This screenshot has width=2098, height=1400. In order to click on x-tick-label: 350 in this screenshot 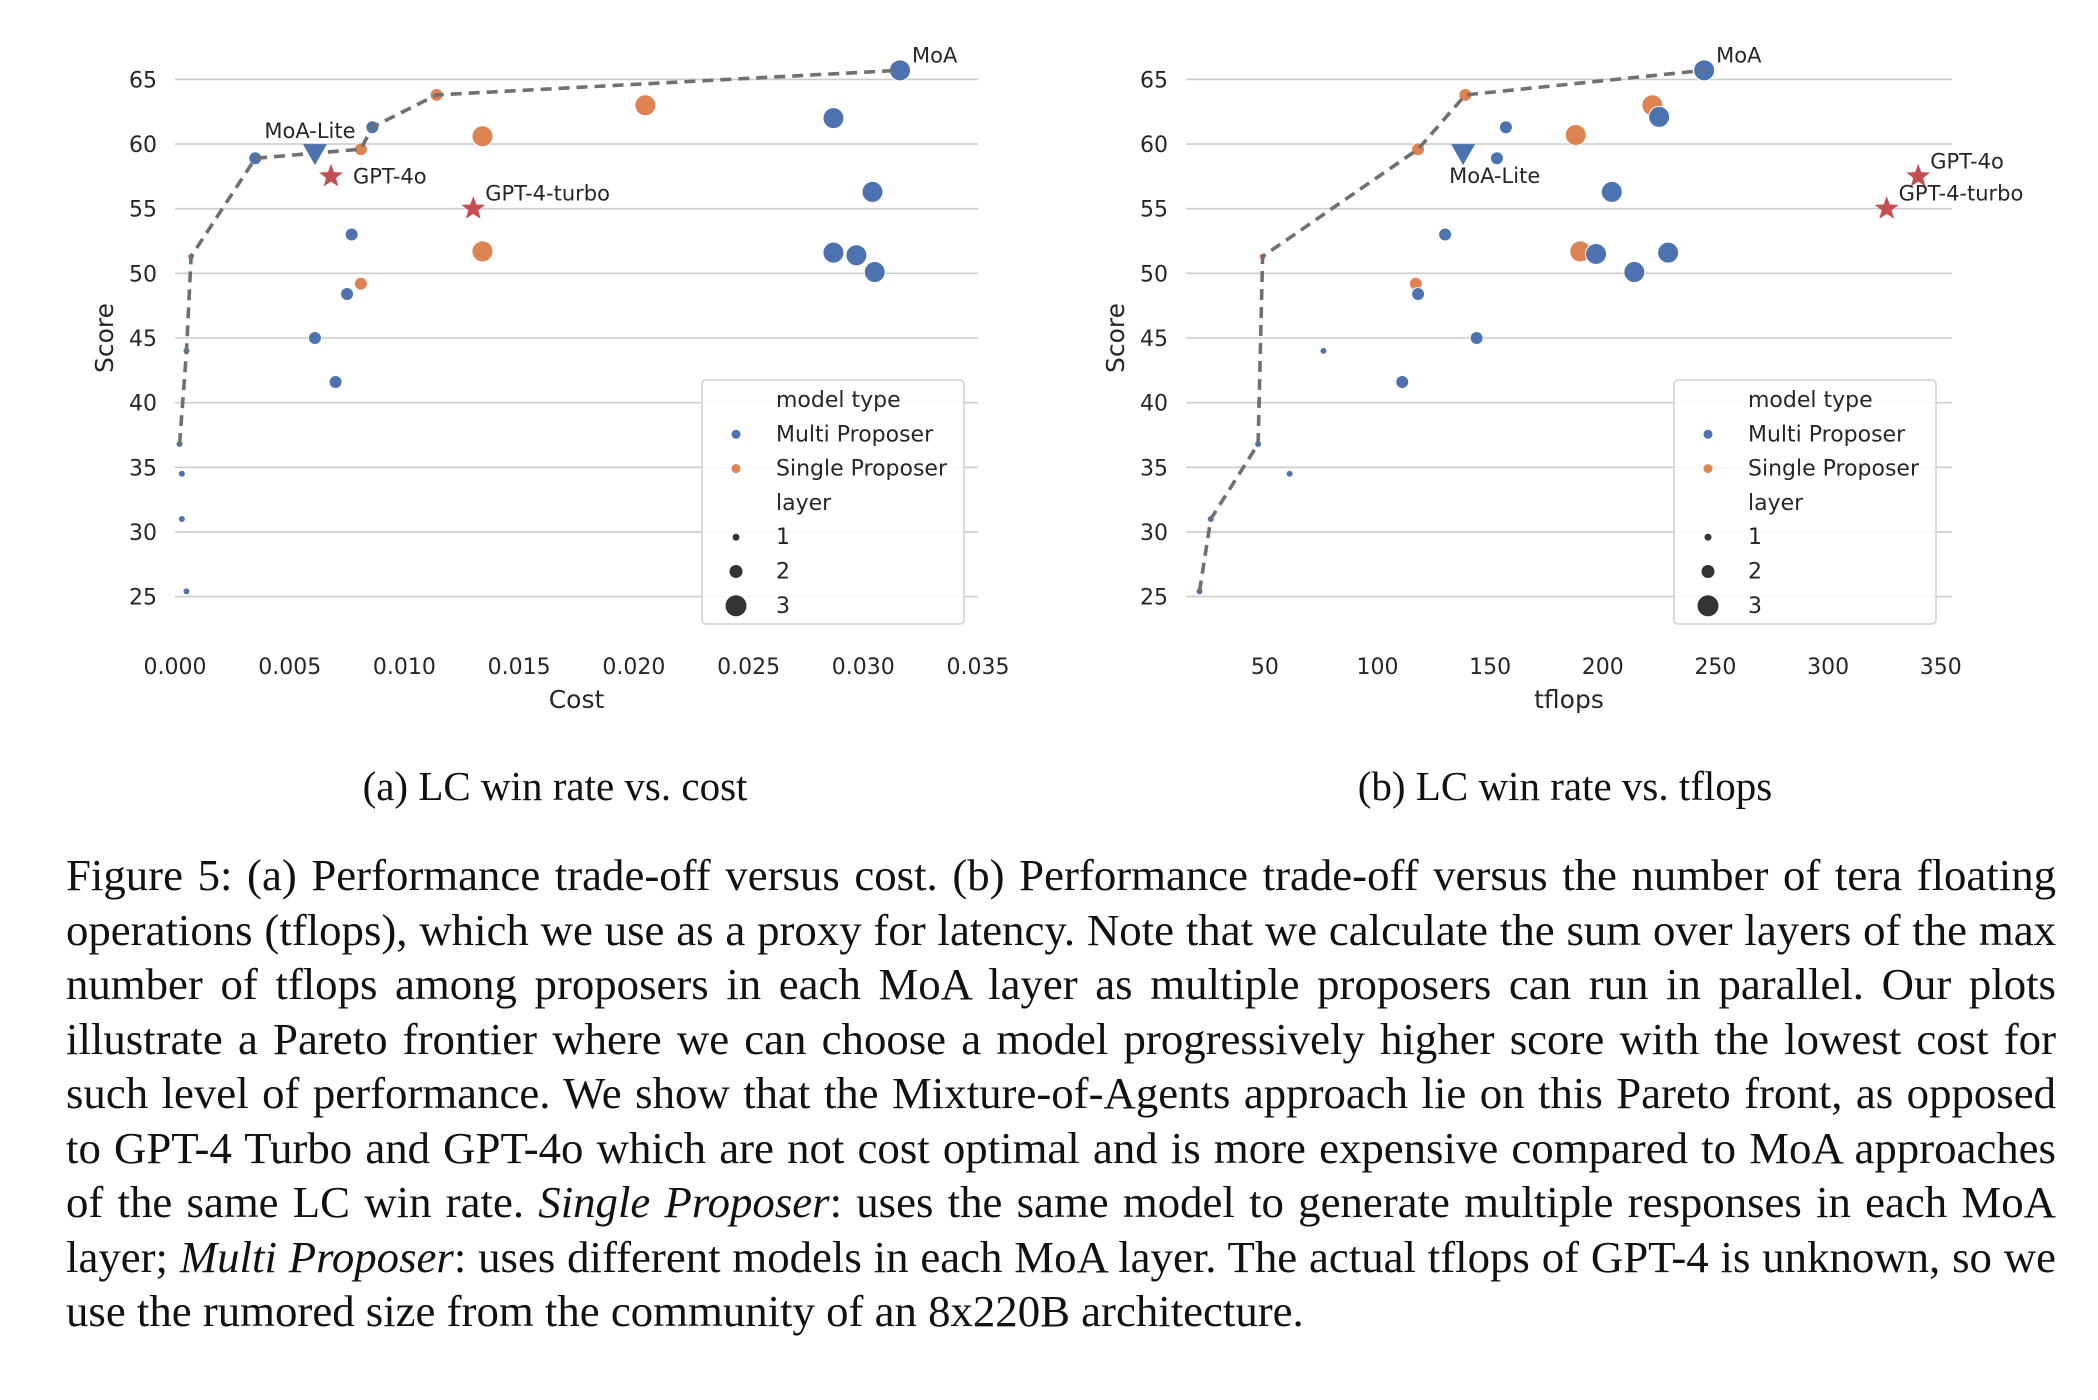, I will do `click(1941, 667)`.